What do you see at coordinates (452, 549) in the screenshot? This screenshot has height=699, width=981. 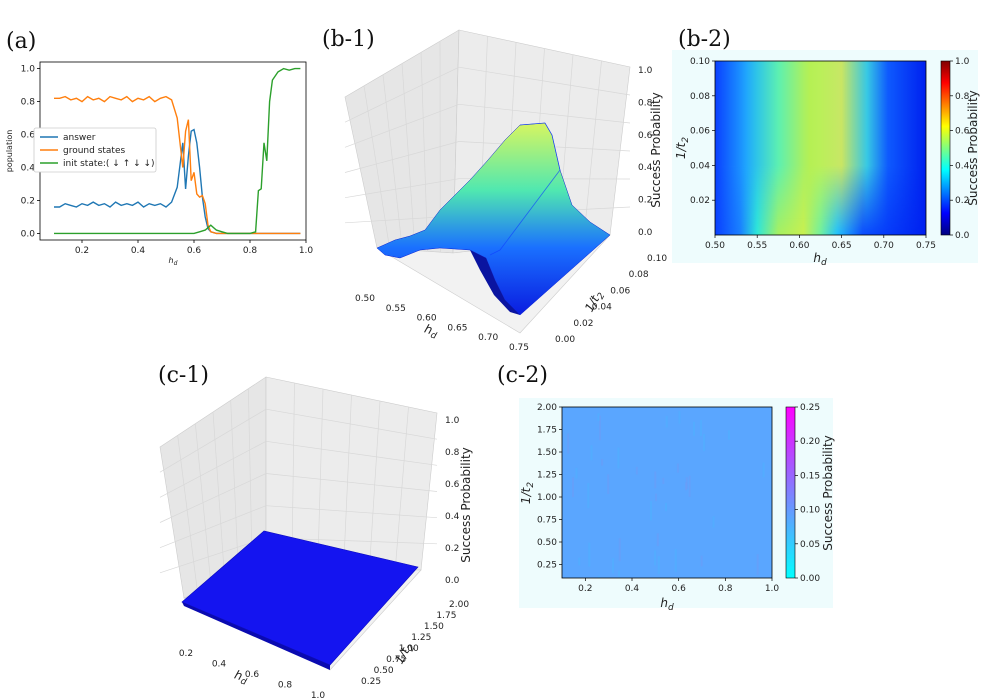 I see `z-tick-label: 0.2` at bounding box center [452, 549].